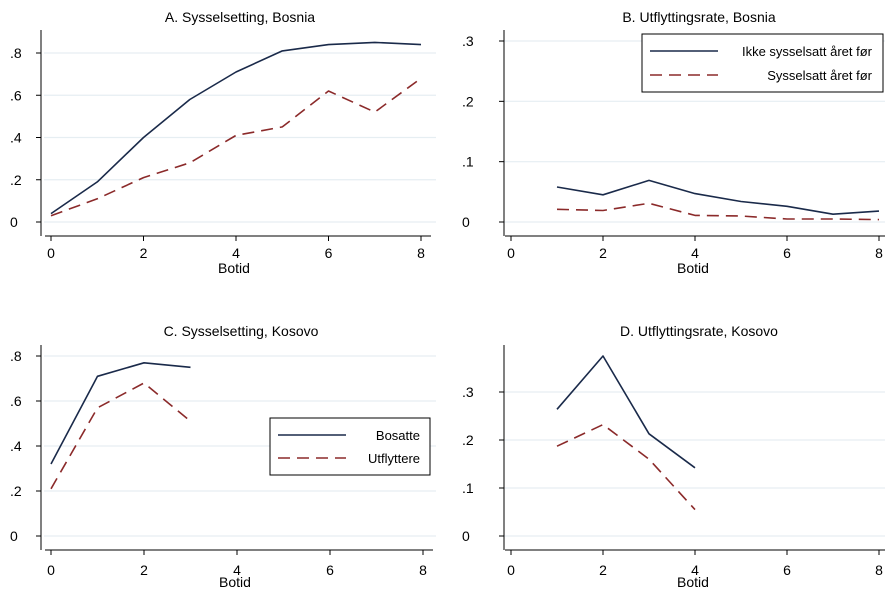 The width and height of the screenshot is (885, 597). Describe the element at coordinates (819, 75) in the screenshot. I see `legend-label: Sysselsatt året før` at that location.